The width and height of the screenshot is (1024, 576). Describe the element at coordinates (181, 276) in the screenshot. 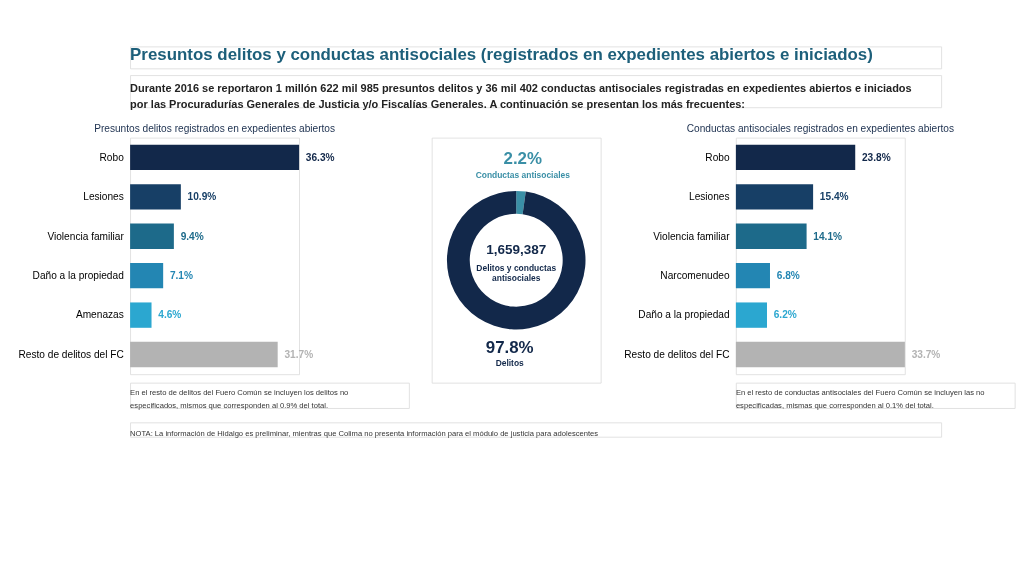

I see `data-label: 7.1%` at that location.